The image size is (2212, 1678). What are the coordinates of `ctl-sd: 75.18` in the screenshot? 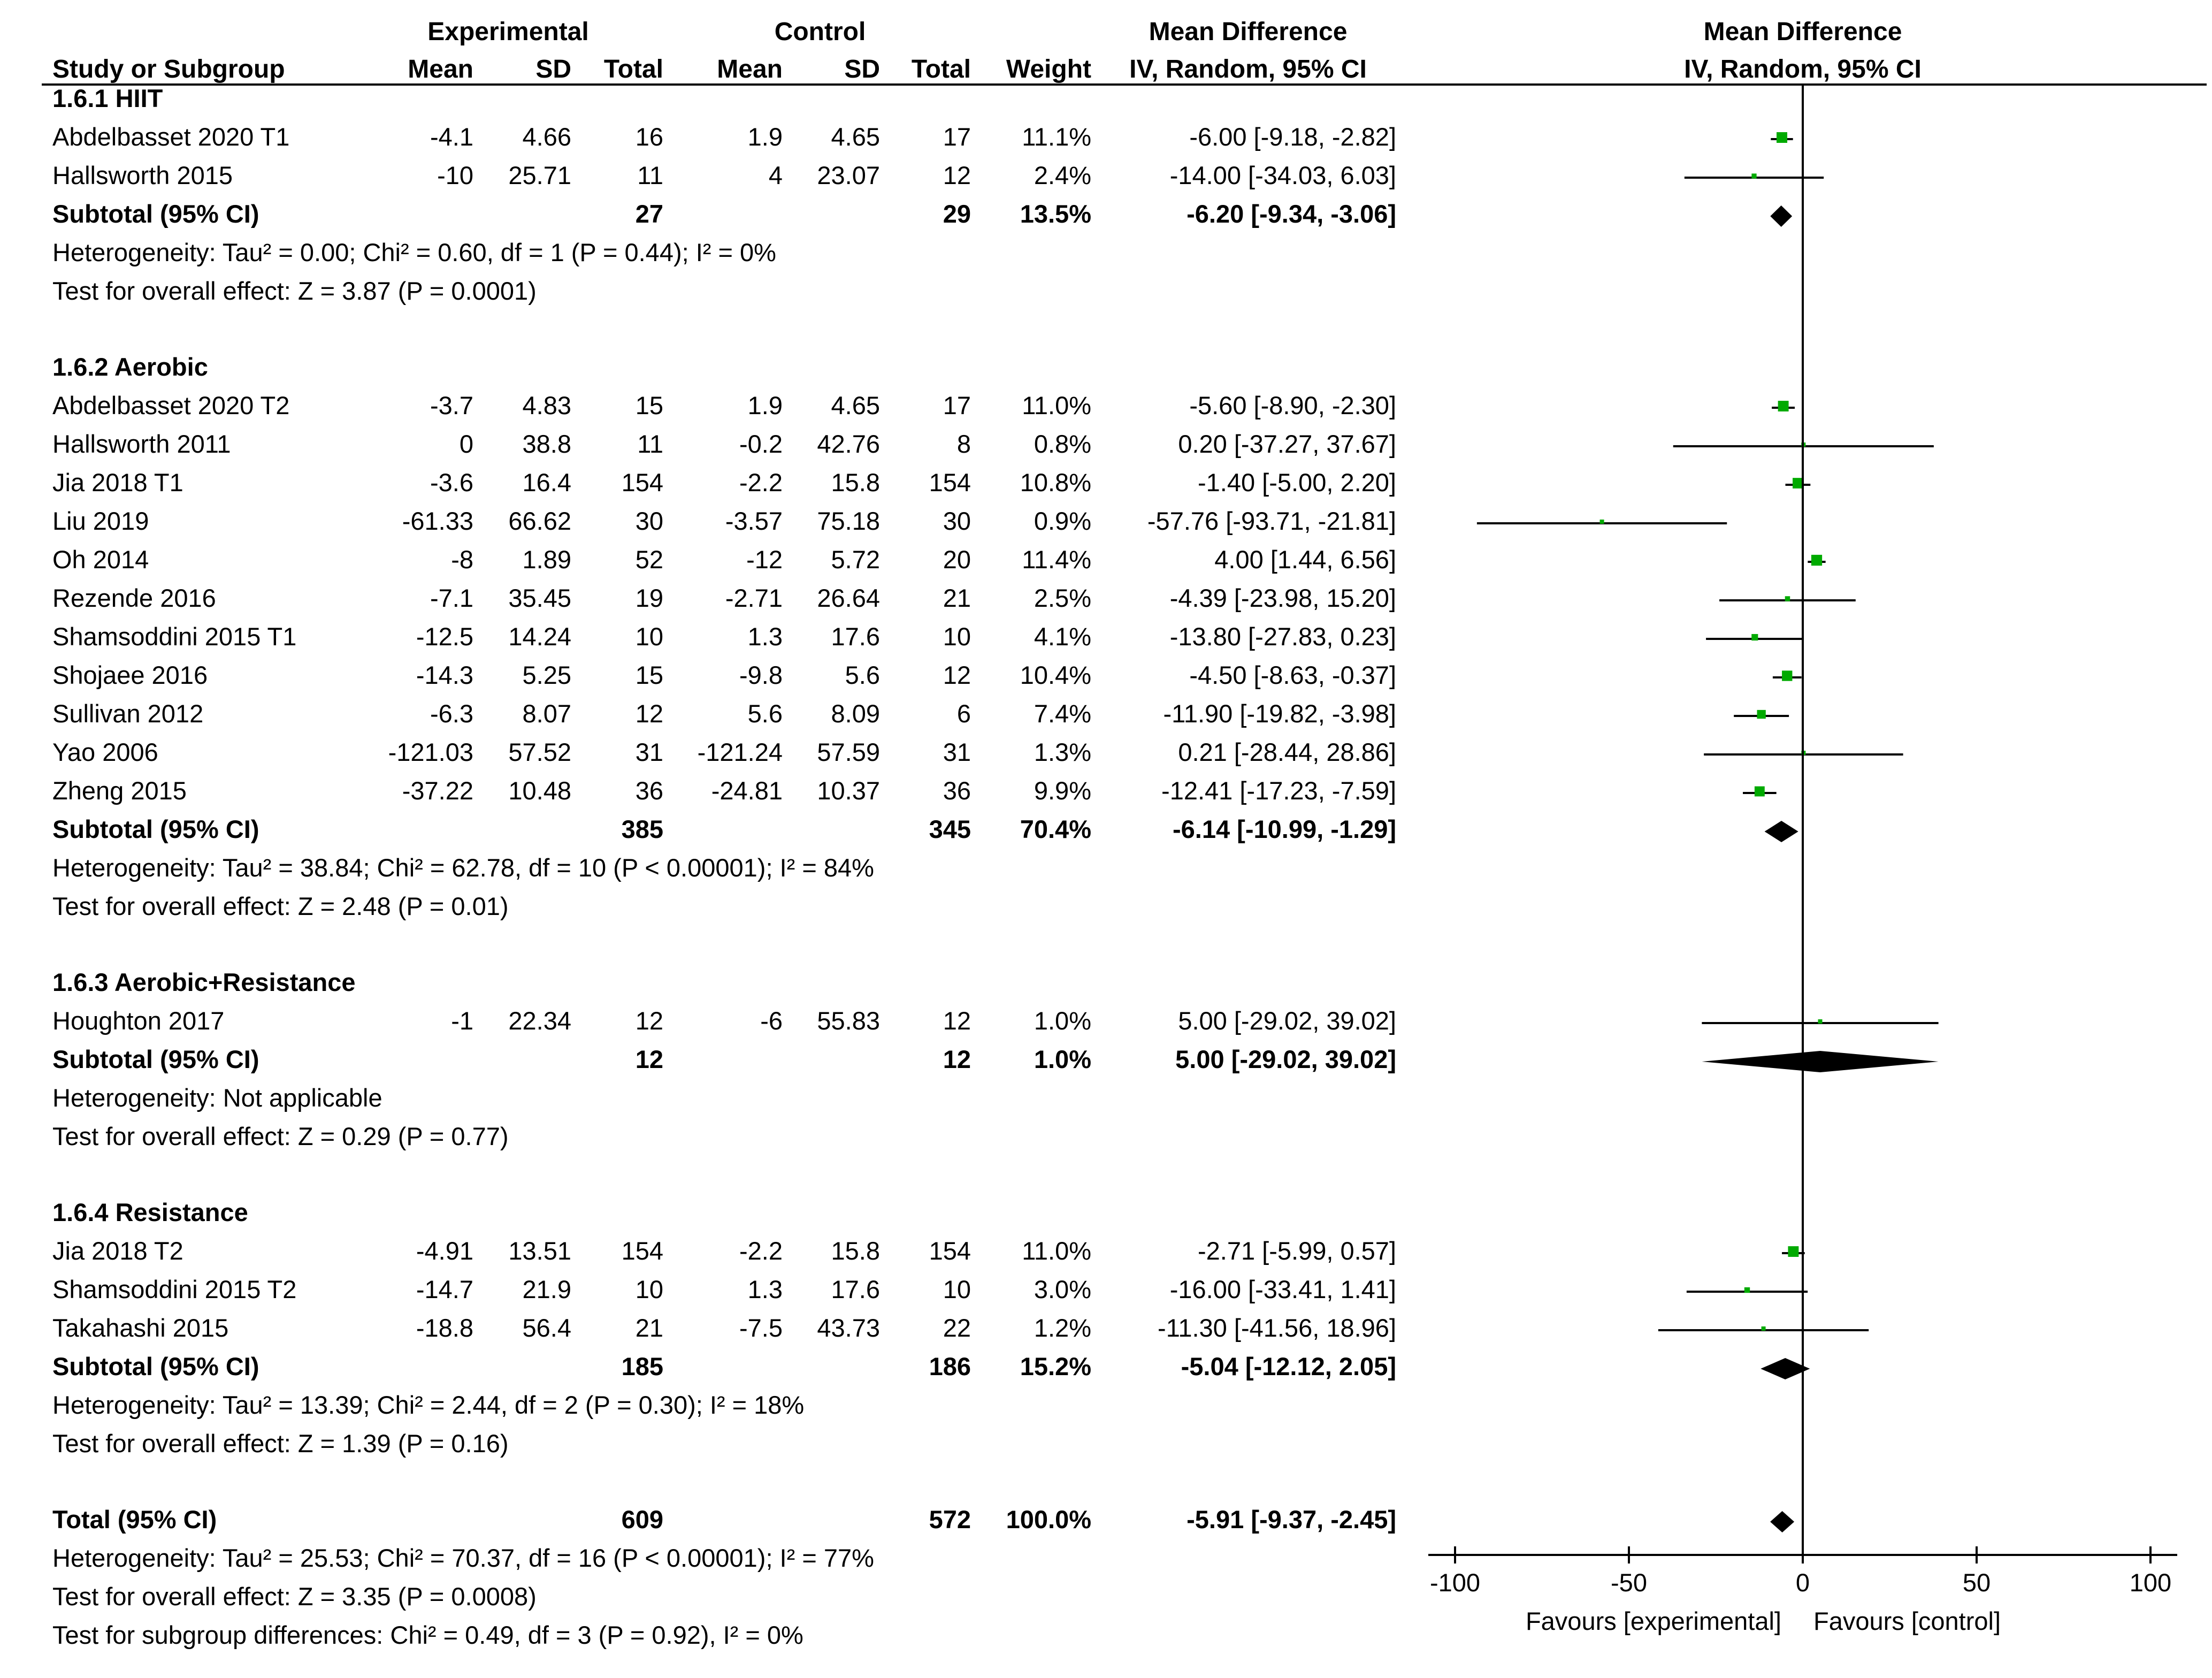 It's located at (848, 521).